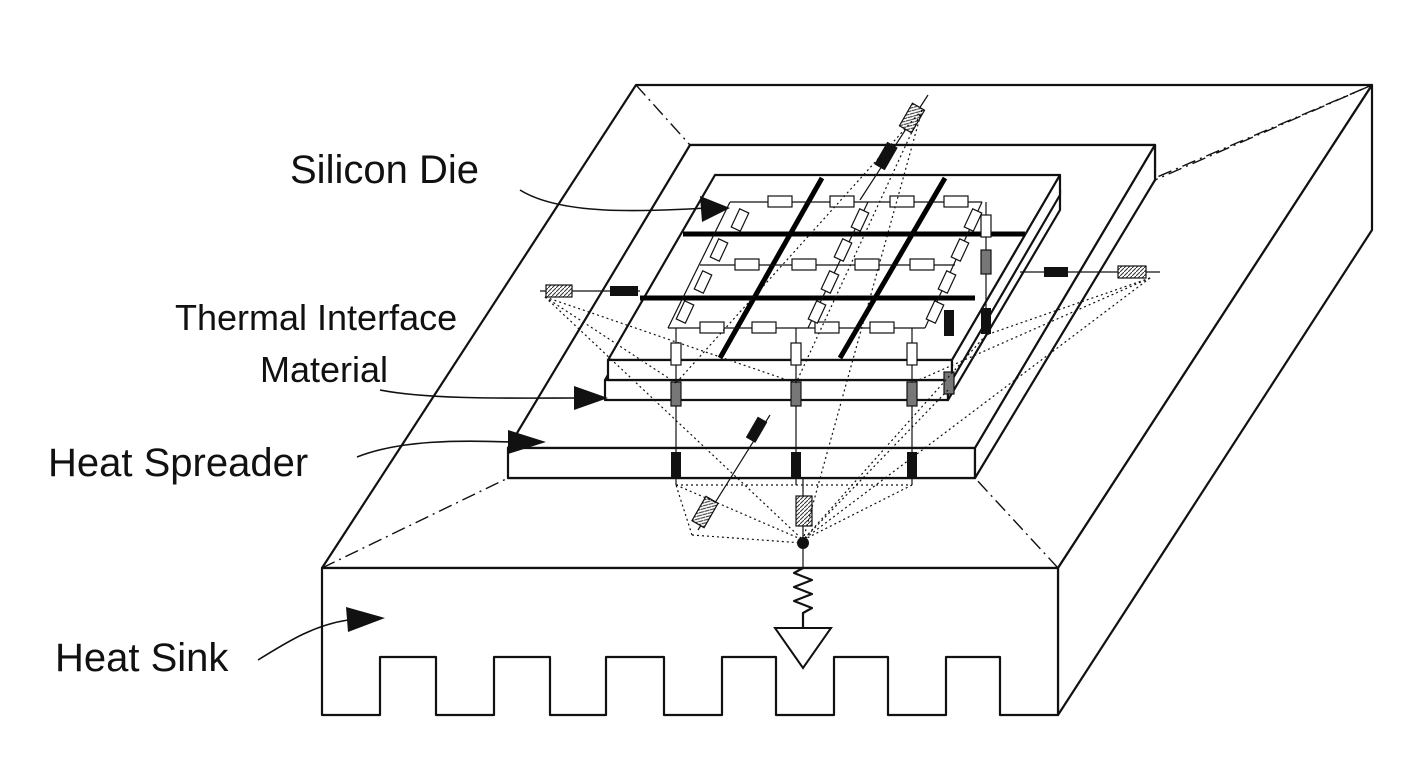 The image size is (1415, 763). I want to click on label-tim-line1: Thermal Interface, so click(316, 317).